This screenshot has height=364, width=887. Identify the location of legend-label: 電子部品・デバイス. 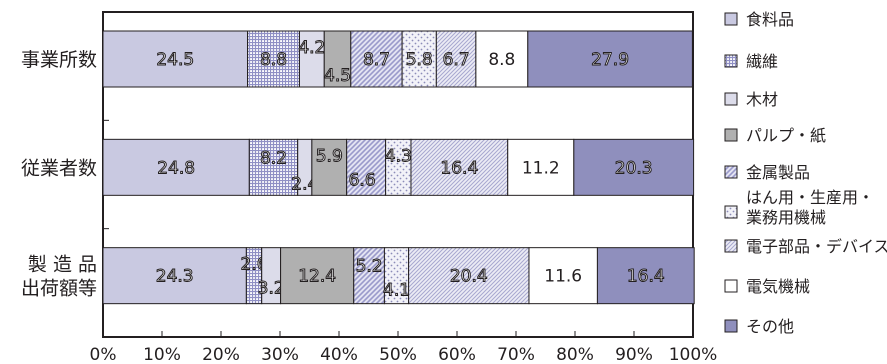
(816, 246).